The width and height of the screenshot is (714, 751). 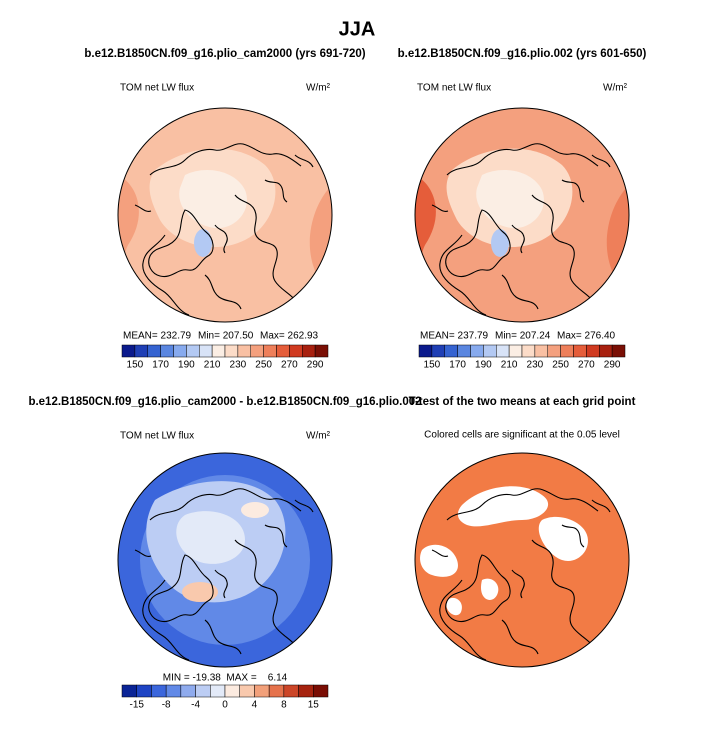 What do you see at coordinates (157, 336) in the screenshot?
I see `stat-label: MEAN= 232.79` at bounding box center [157, 336].